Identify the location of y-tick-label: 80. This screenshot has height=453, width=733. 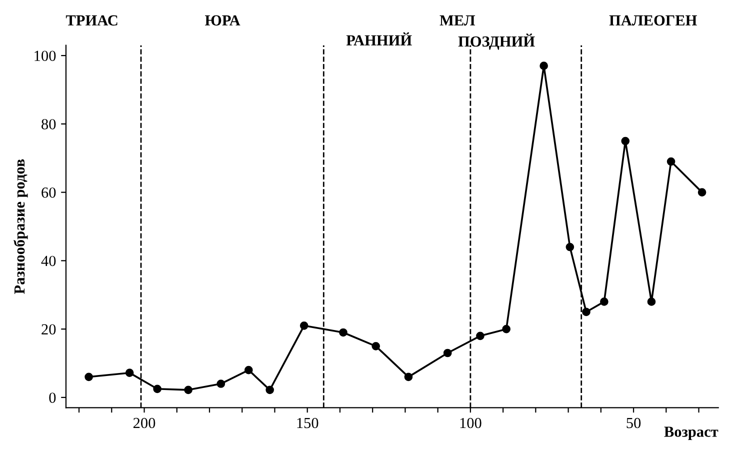
(49, 124).